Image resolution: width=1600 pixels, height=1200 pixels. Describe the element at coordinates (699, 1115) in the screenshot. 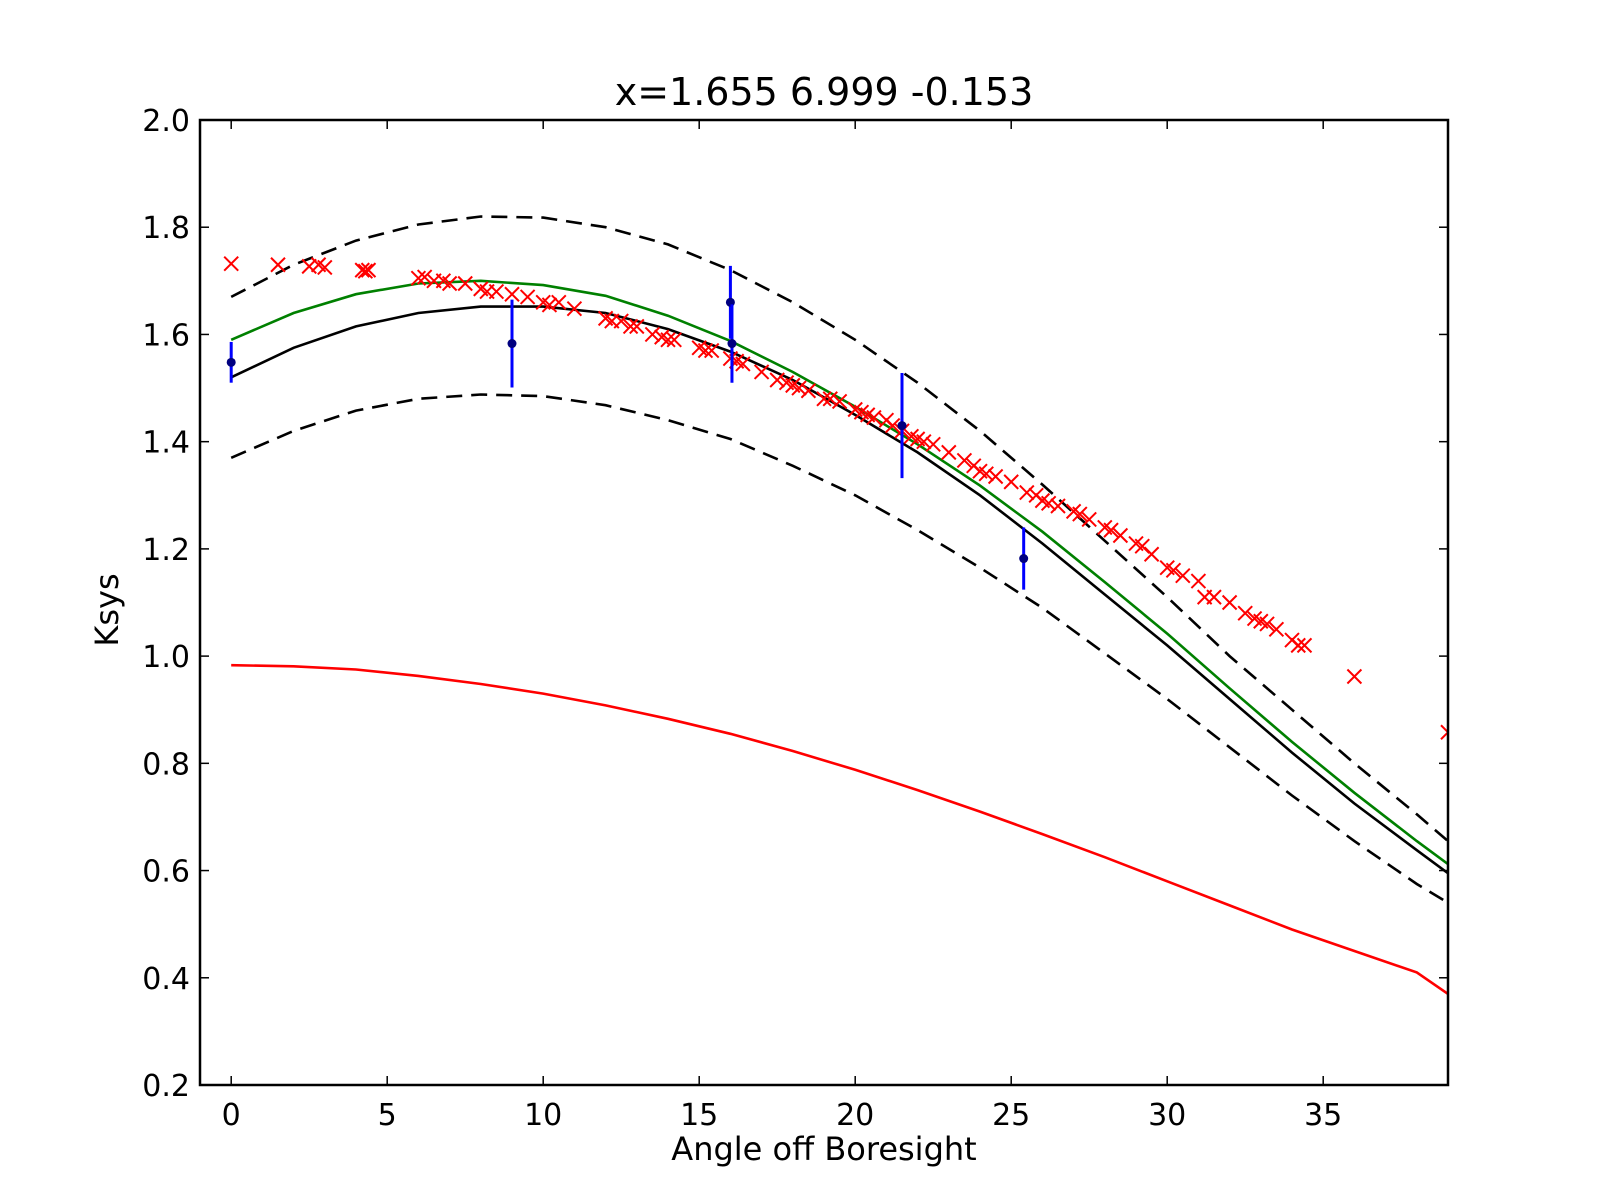

I see `x-tick-label: 15` at that location.